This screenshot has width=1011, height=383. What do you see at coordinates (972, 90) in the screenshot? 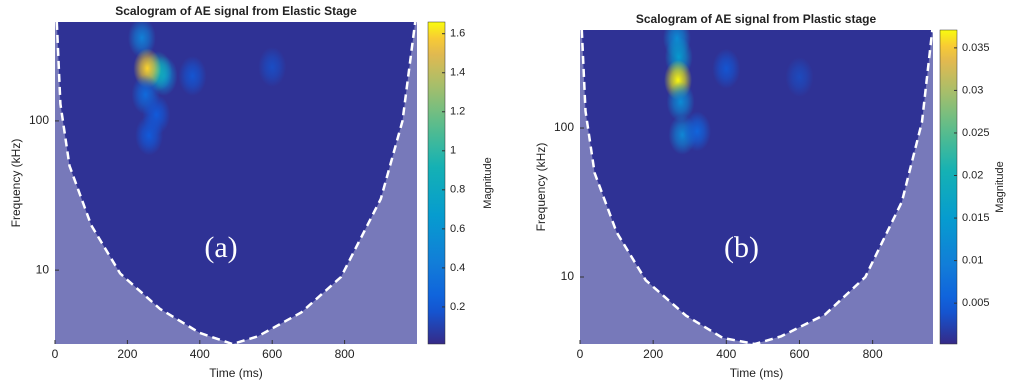
I see `colorbar-tick-label: 0.03` at bounding box center [972, 90].